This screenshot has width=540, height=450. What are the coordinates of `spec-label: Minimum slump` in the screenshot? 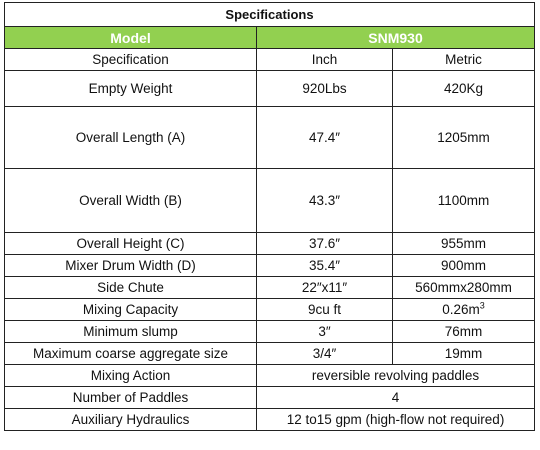 It's located at (130, 331).